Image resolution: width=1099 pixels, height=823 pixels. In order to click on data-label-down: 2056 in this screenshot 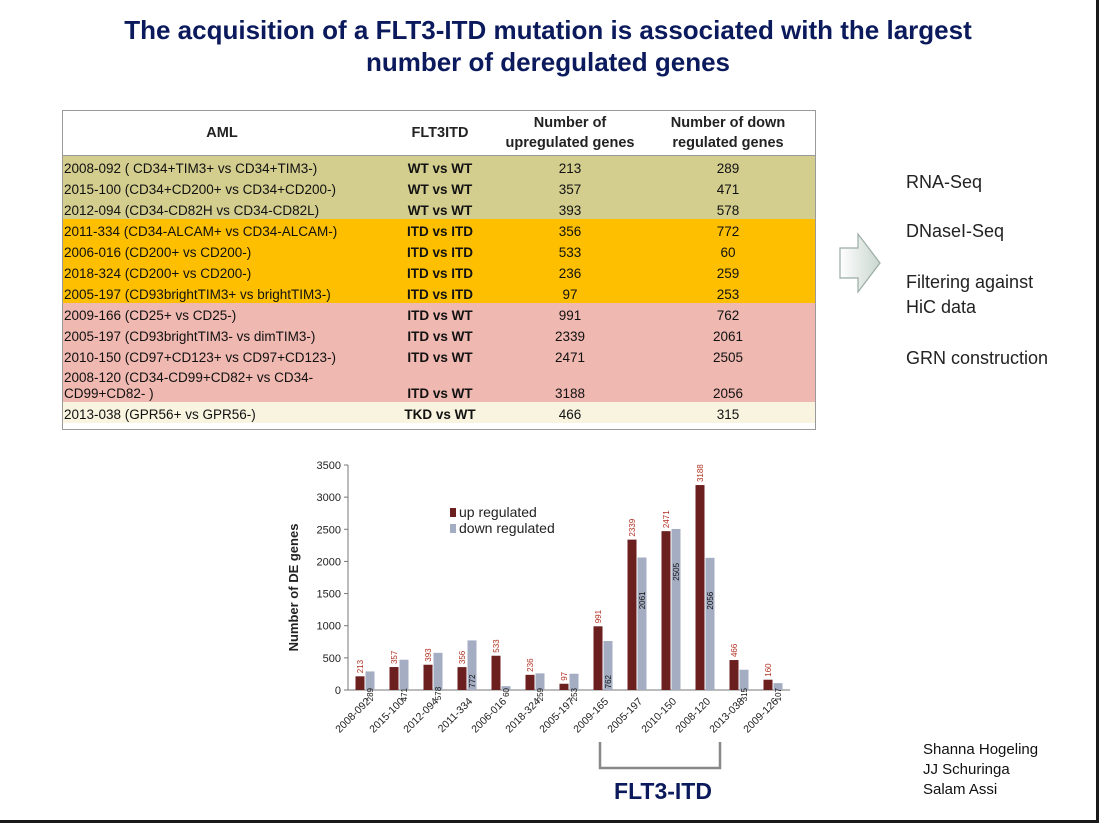, I will do `click(710, 600)`.